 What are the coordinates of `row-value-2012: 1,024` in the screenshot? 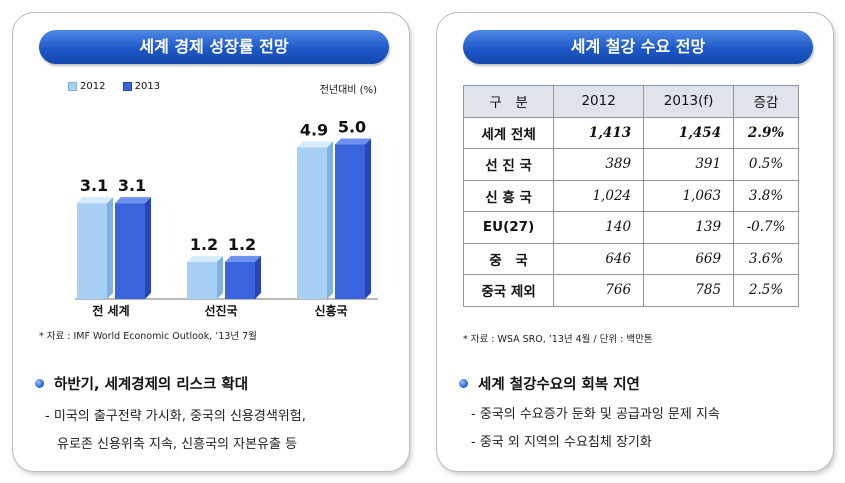 It's located at (599, 195).